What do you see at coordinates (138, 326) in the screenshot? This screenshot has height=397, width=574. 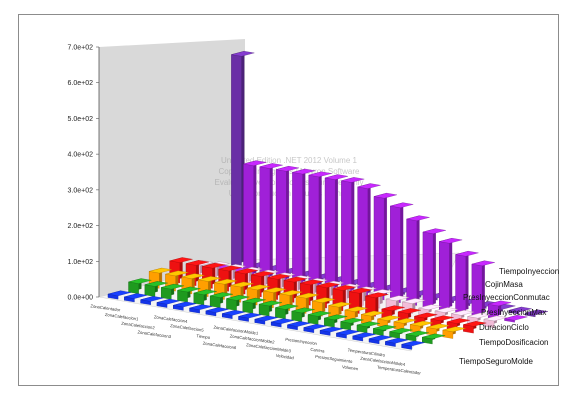 I see `category-label: ZonaCalefaccion2` at bounding box center [138, 326].